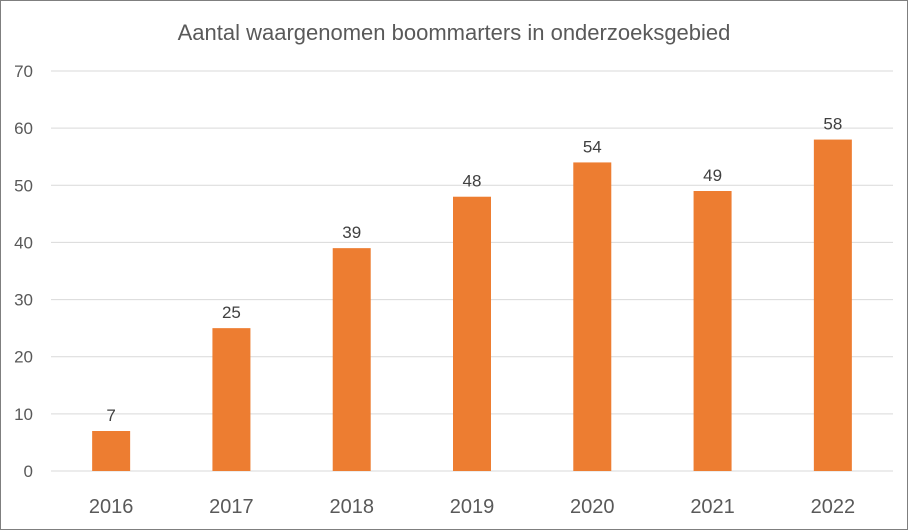  I want to click on data-label: 7, so click(110, 415).